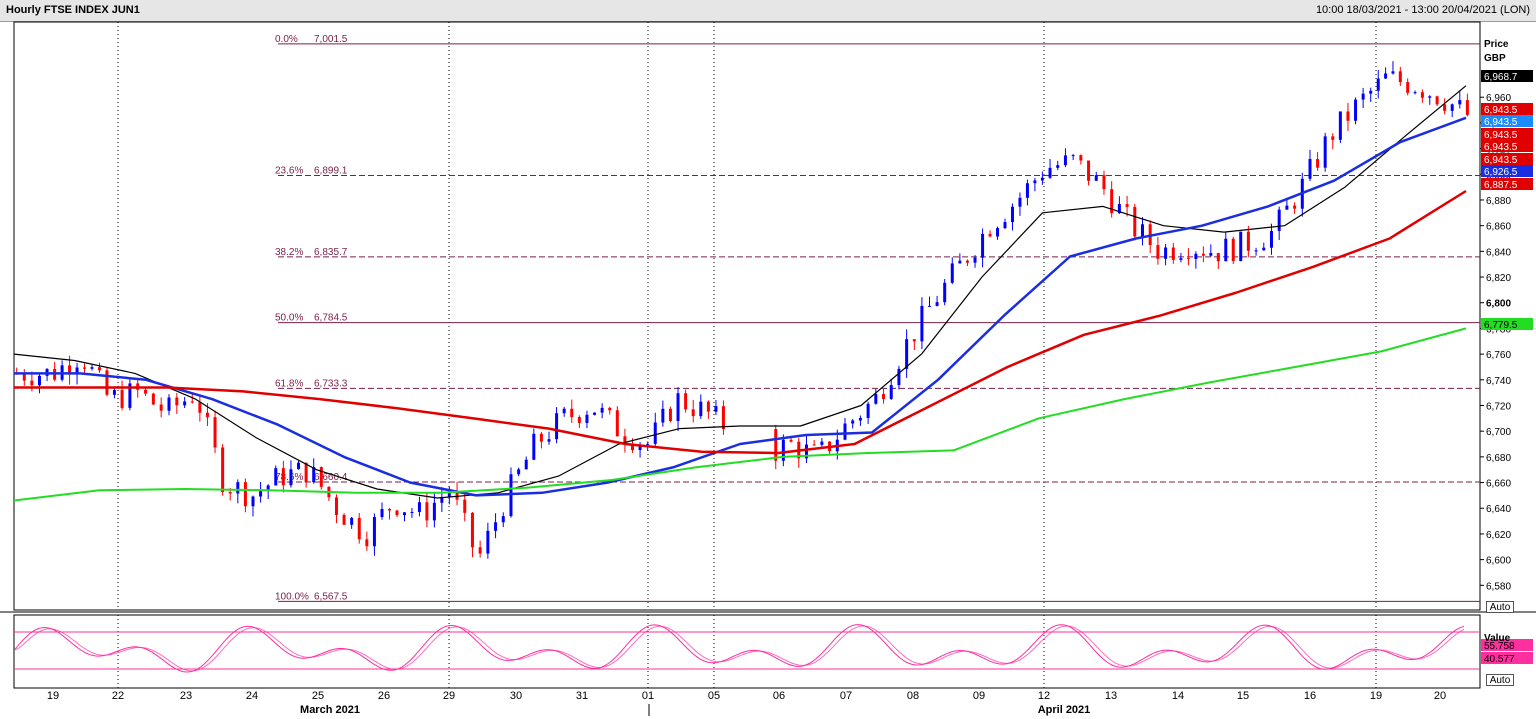 The image size is (1536, 719). I want to click on y-tick-label: 6,700, so click(1498, 432).